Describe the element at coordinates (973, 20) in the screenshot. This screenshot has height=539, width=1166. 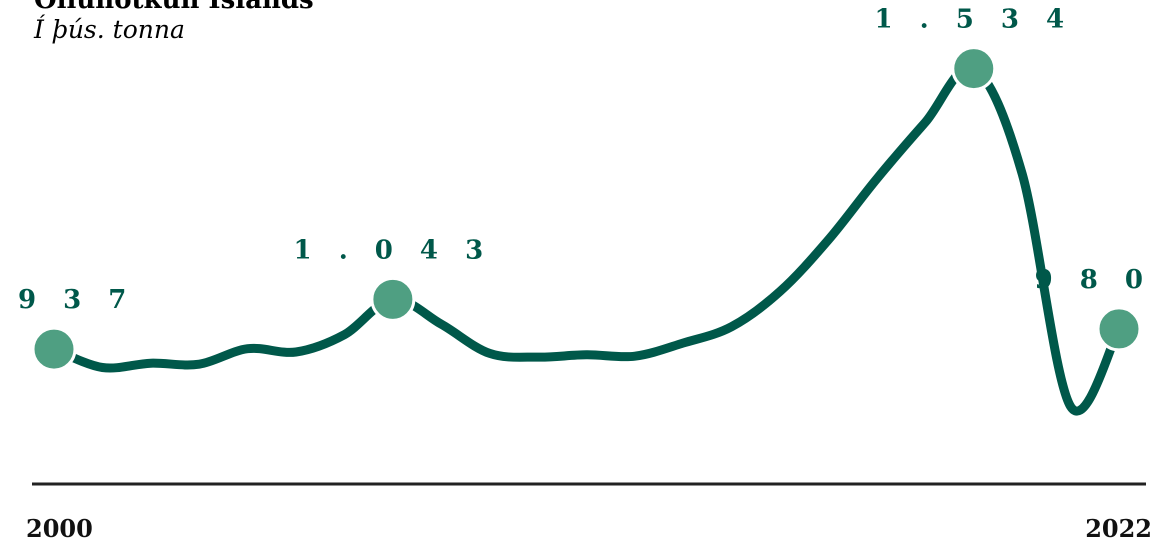
I see `data-label-2019: 1 . 5 3 4` at that location.